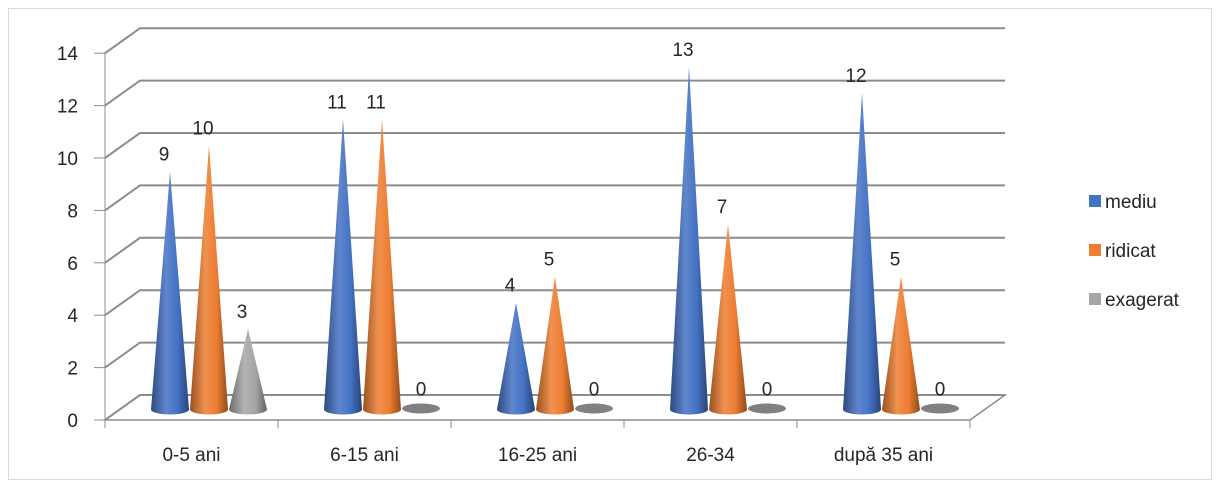 This screenshot has height=486, width=1220. Describe the element at coordinates (68, 54) in the screenshot. I see `y-tick-label: 14` at that location.